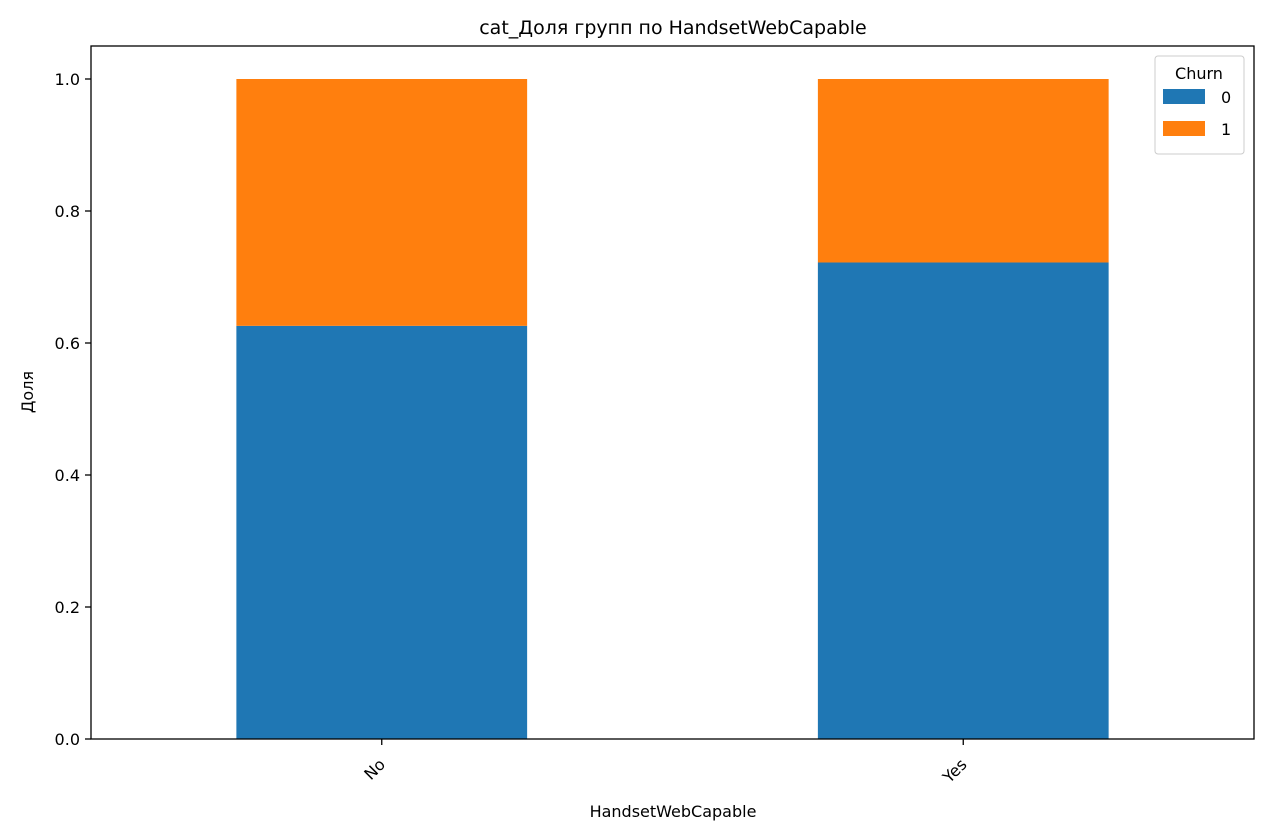 The height and width of the screenshot is (835, 1268). I want to click on legend-items: 01, so click(1197, 113).